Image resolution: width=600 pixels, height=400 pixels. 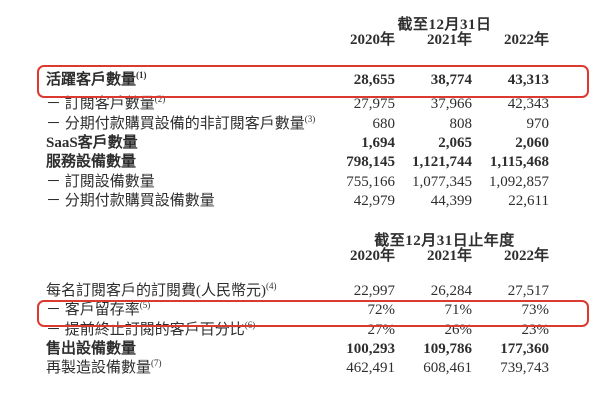 What do you see at coordinates (458, 310) in the screenshot?
I see `value-cell: 71%` at bounding box center [458, 310].